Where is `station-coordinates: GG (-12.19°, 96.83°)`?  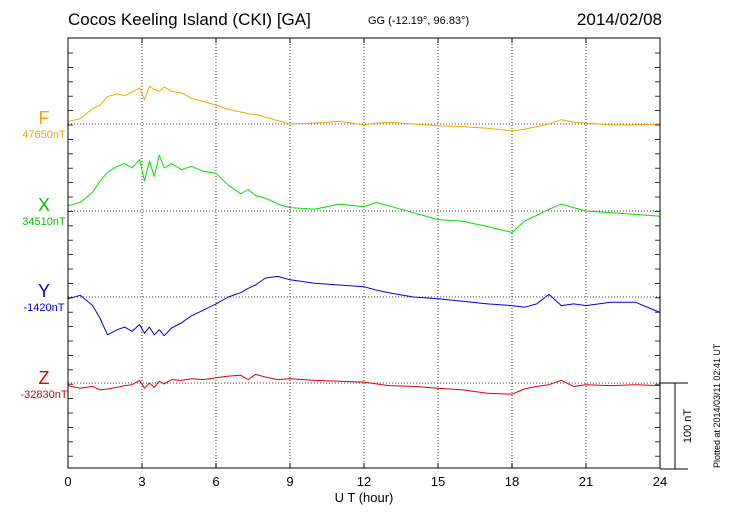
station-coordinates: GG (-12.19°, 96.83°) is located at coordinates (419, 21).